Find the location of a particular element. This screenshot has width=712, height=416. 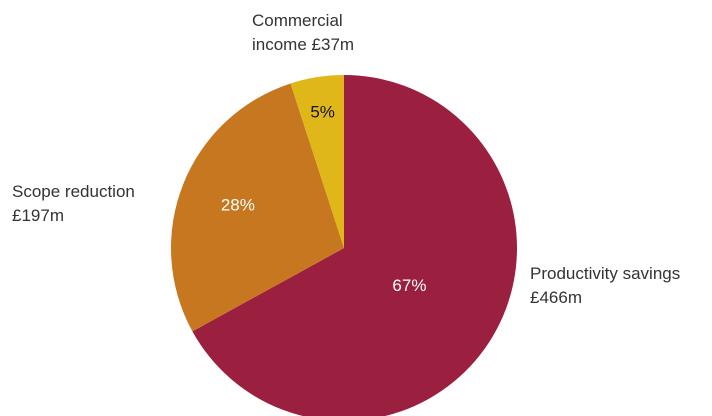

slice-label: Commercial income £37m is located at coordinates (309, 33).